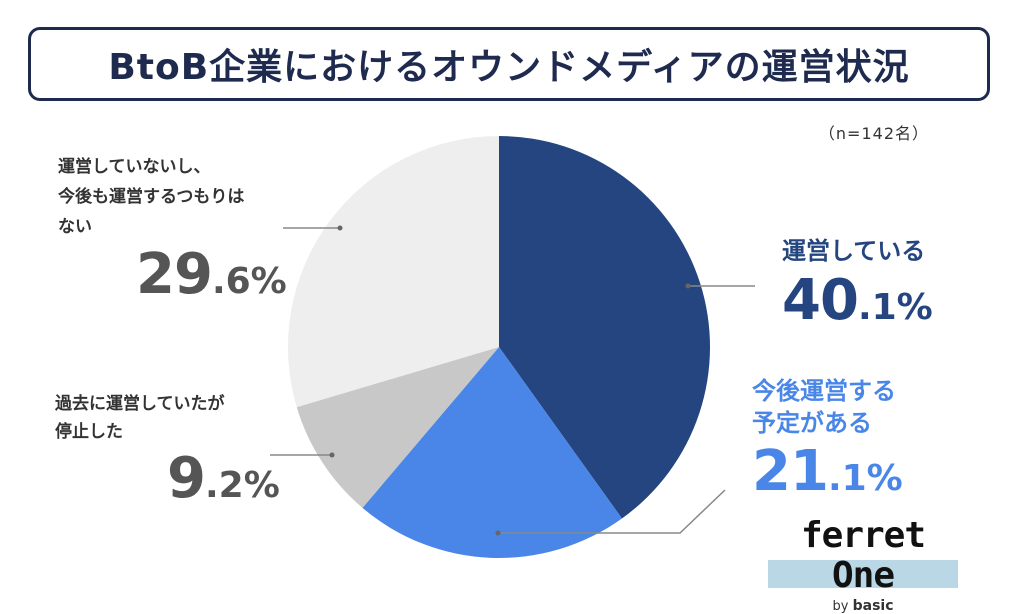  What do you see at coordinates (224, 485) in the screenshot?
I see `label-stopped-dec: .2` at bounding box center [224, 485].